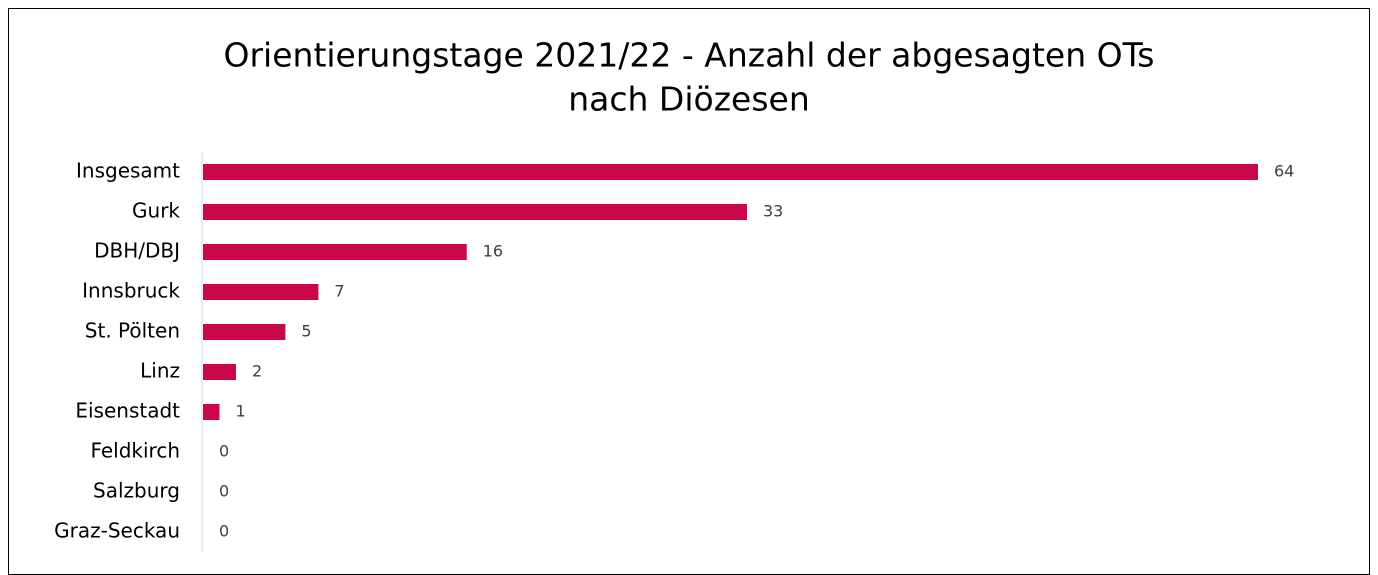  Describe the element at coordinates (132, 331) in the screenshot. I see `y-tick-label: St. Pölten` at that location.